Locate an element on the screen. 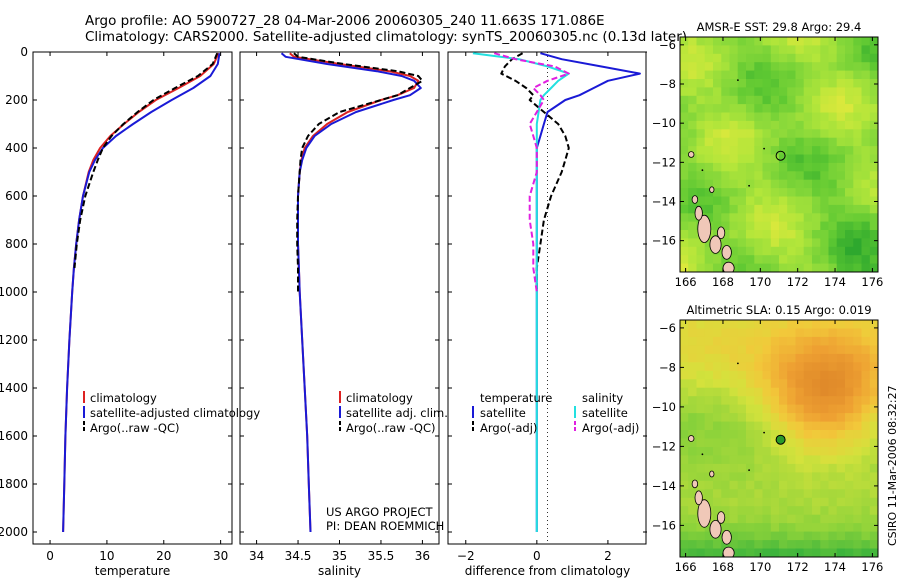  x-axis-label: salinity is located at coordinates (339, 571).